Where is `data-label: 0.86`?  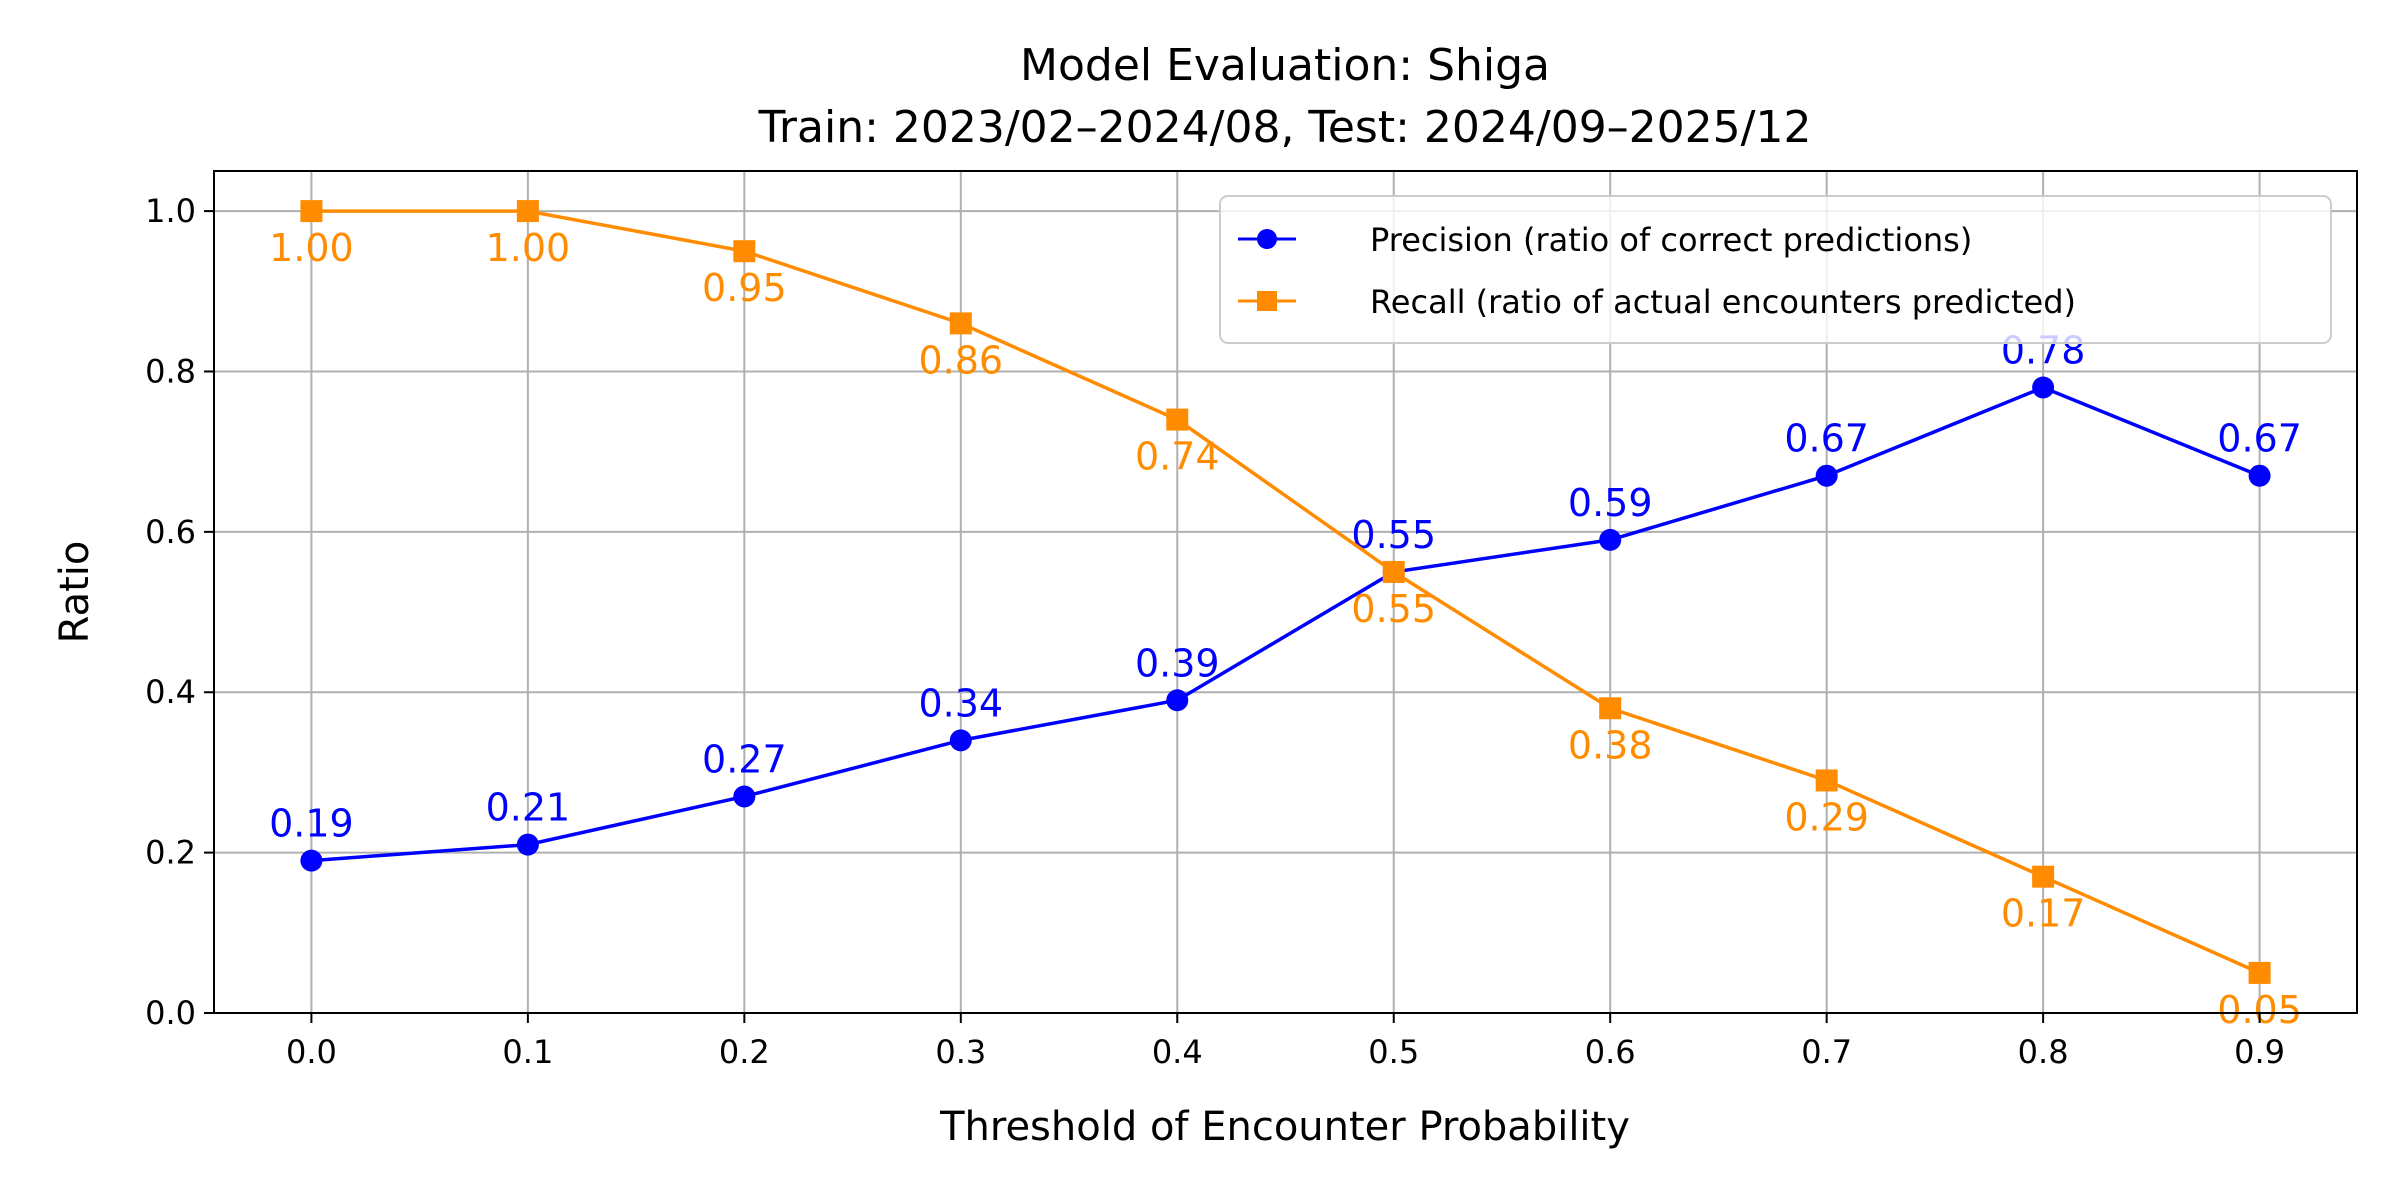 data-label: 0.86 is located at coordinates (960, 360).